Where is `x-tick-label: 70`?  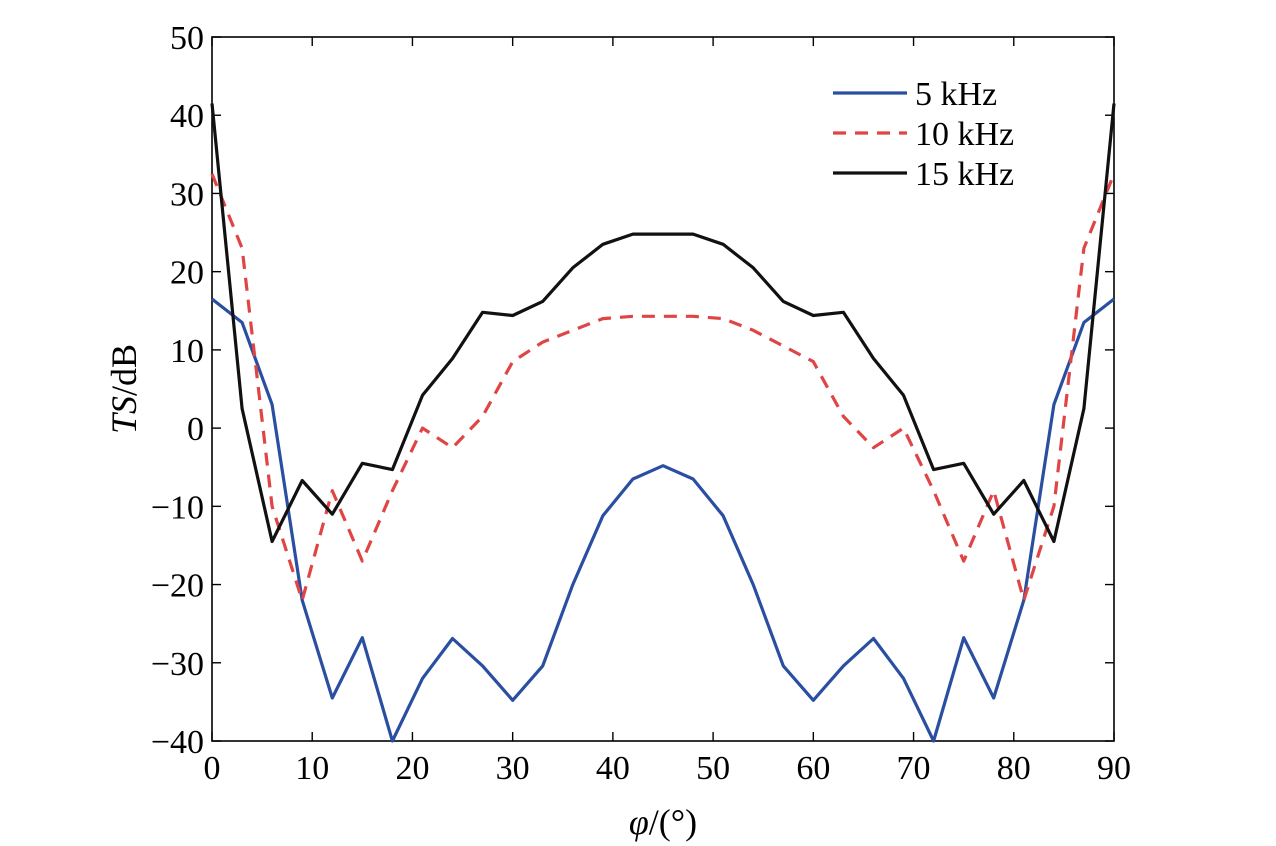
x-tick-label: 70 is located at coordinates (914, 768).